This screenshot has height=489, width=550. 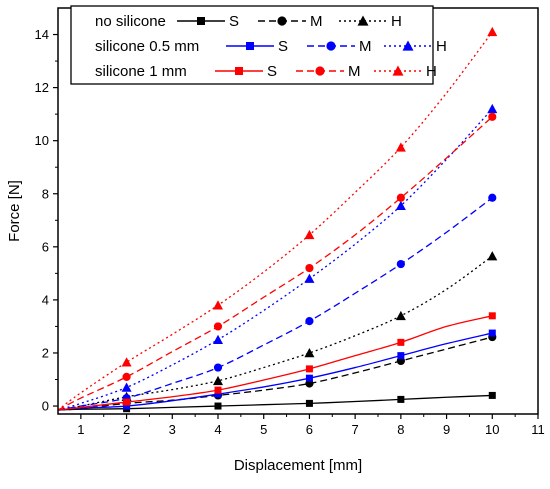 I want to click on x-tick-label: 2, so click(x=126, y=429).